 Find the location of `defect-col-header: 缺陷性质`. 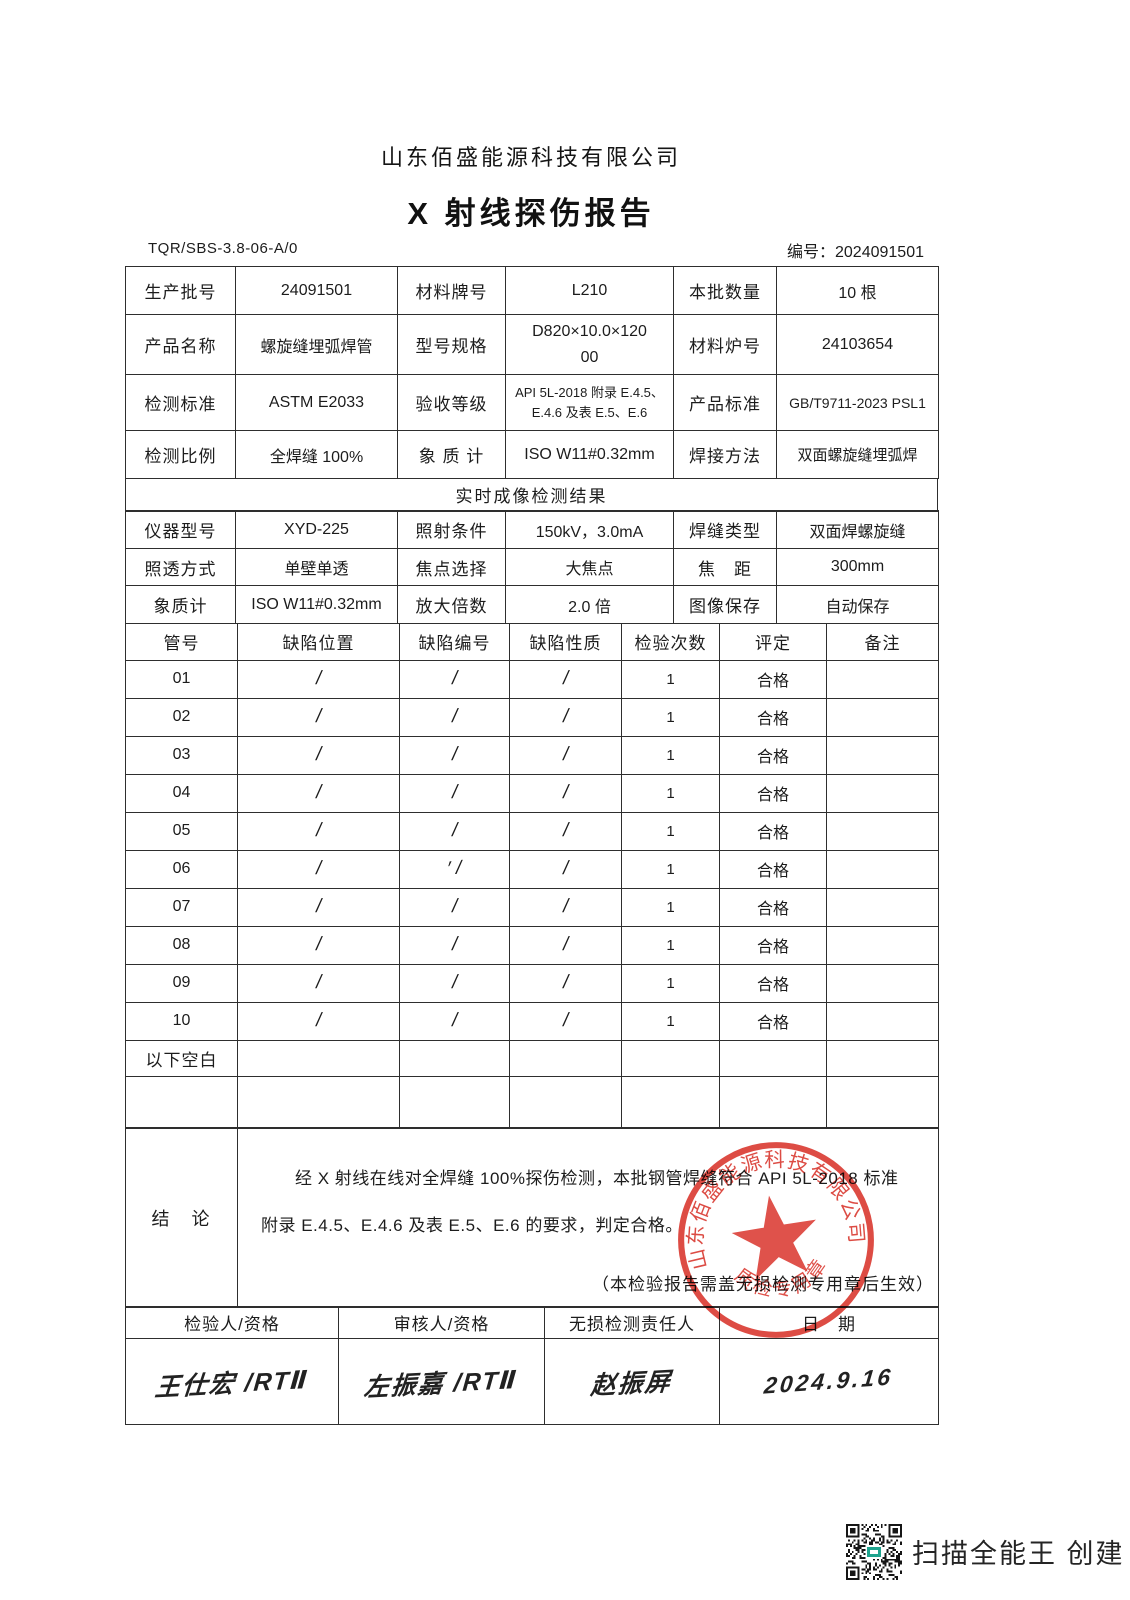

defect-col-header: 缺陷性质 is located at coordinates (565, 641).